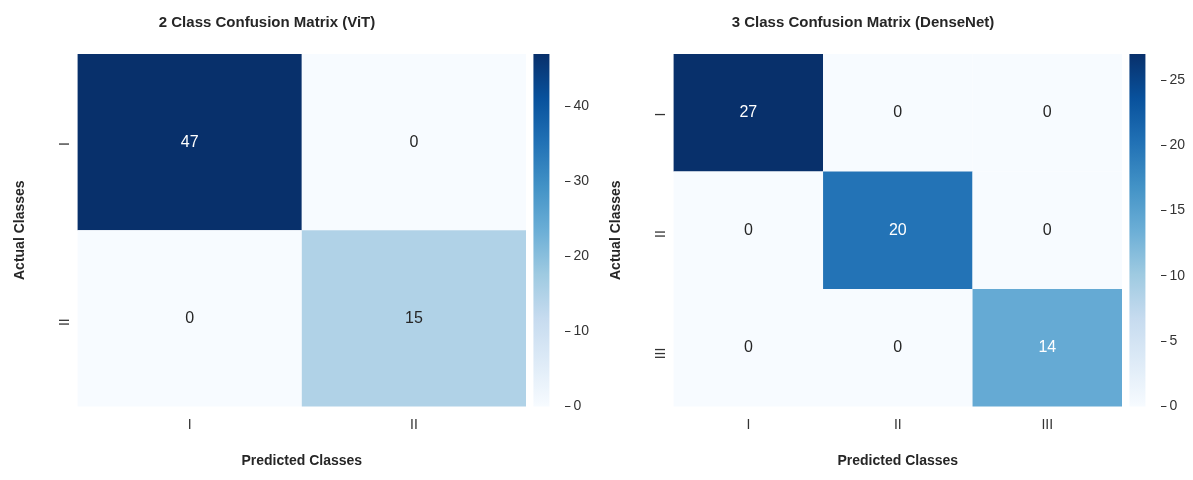 The image size is (1193, 480). I want to click on data-label: 15, so click(414, 317).